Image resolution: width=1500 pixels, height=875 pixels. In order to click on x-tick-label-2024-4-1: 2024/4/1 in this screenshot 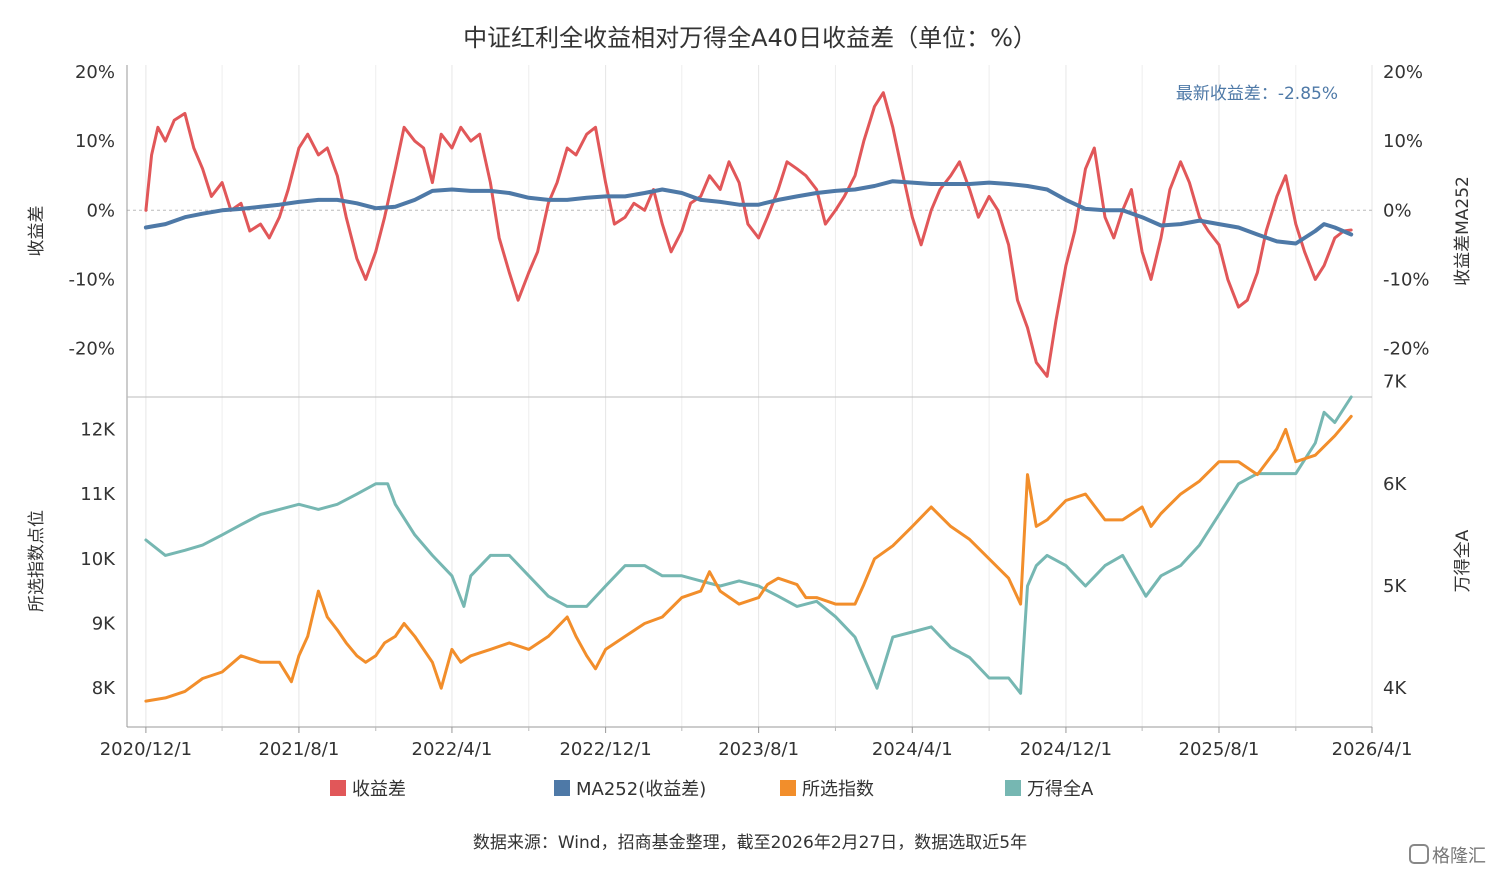, I will do `click(912, 749)`.